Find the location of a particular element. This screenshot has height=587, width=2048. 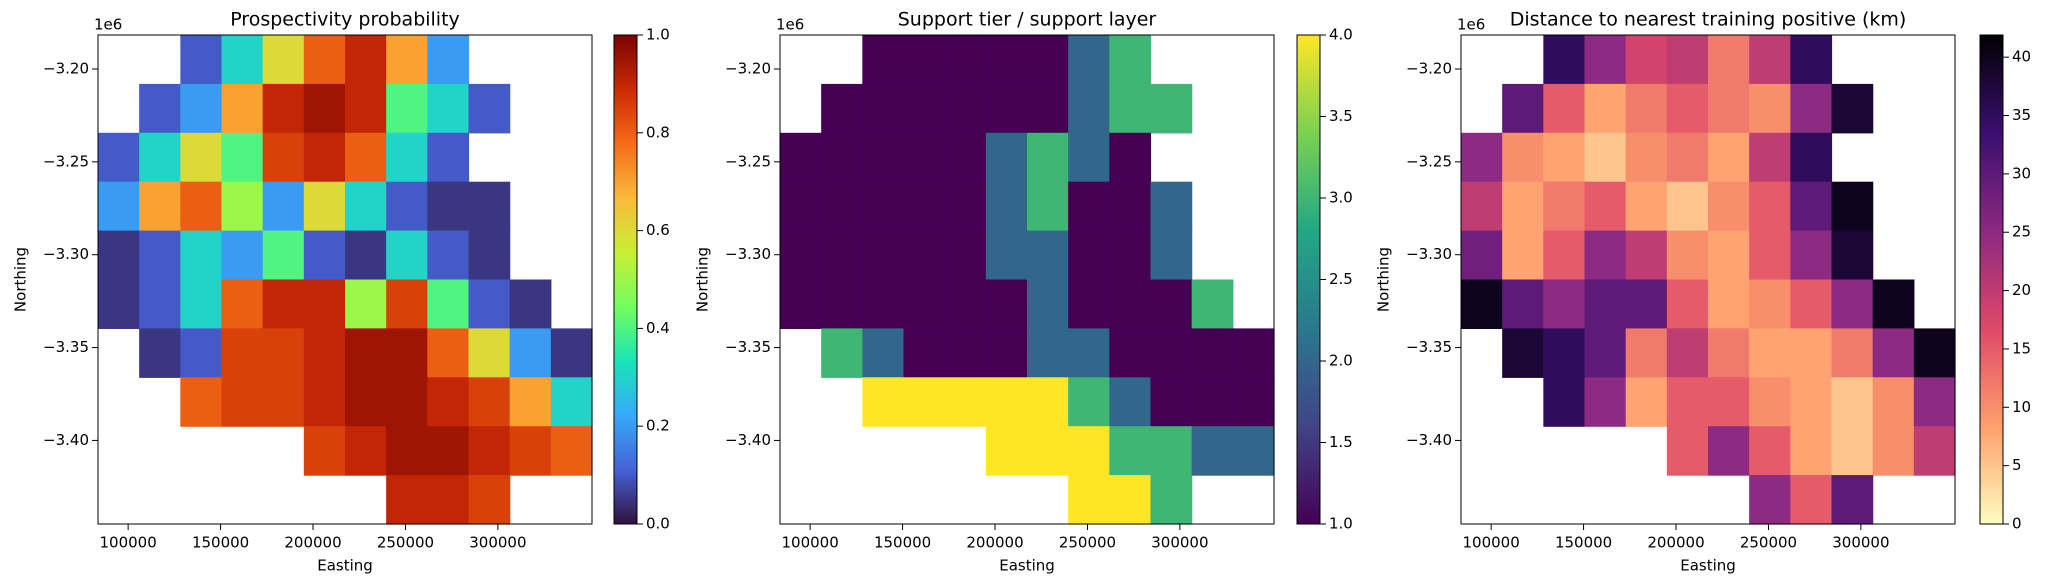

colorbar-tick-label: 35 is located at coordinates (2021, 115).